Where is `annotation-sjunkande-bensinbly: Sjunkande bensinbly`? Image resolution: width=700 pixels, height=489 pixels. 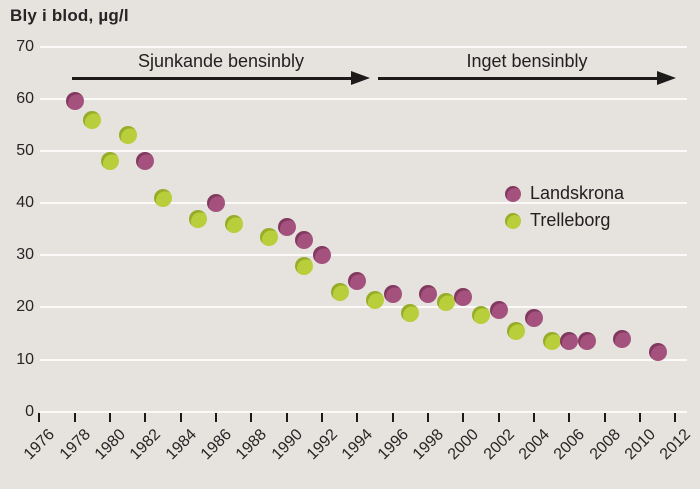
annotation-sjunkande-bensinbly: Sjunkande bensinbly is located at coordinates (221, 61).